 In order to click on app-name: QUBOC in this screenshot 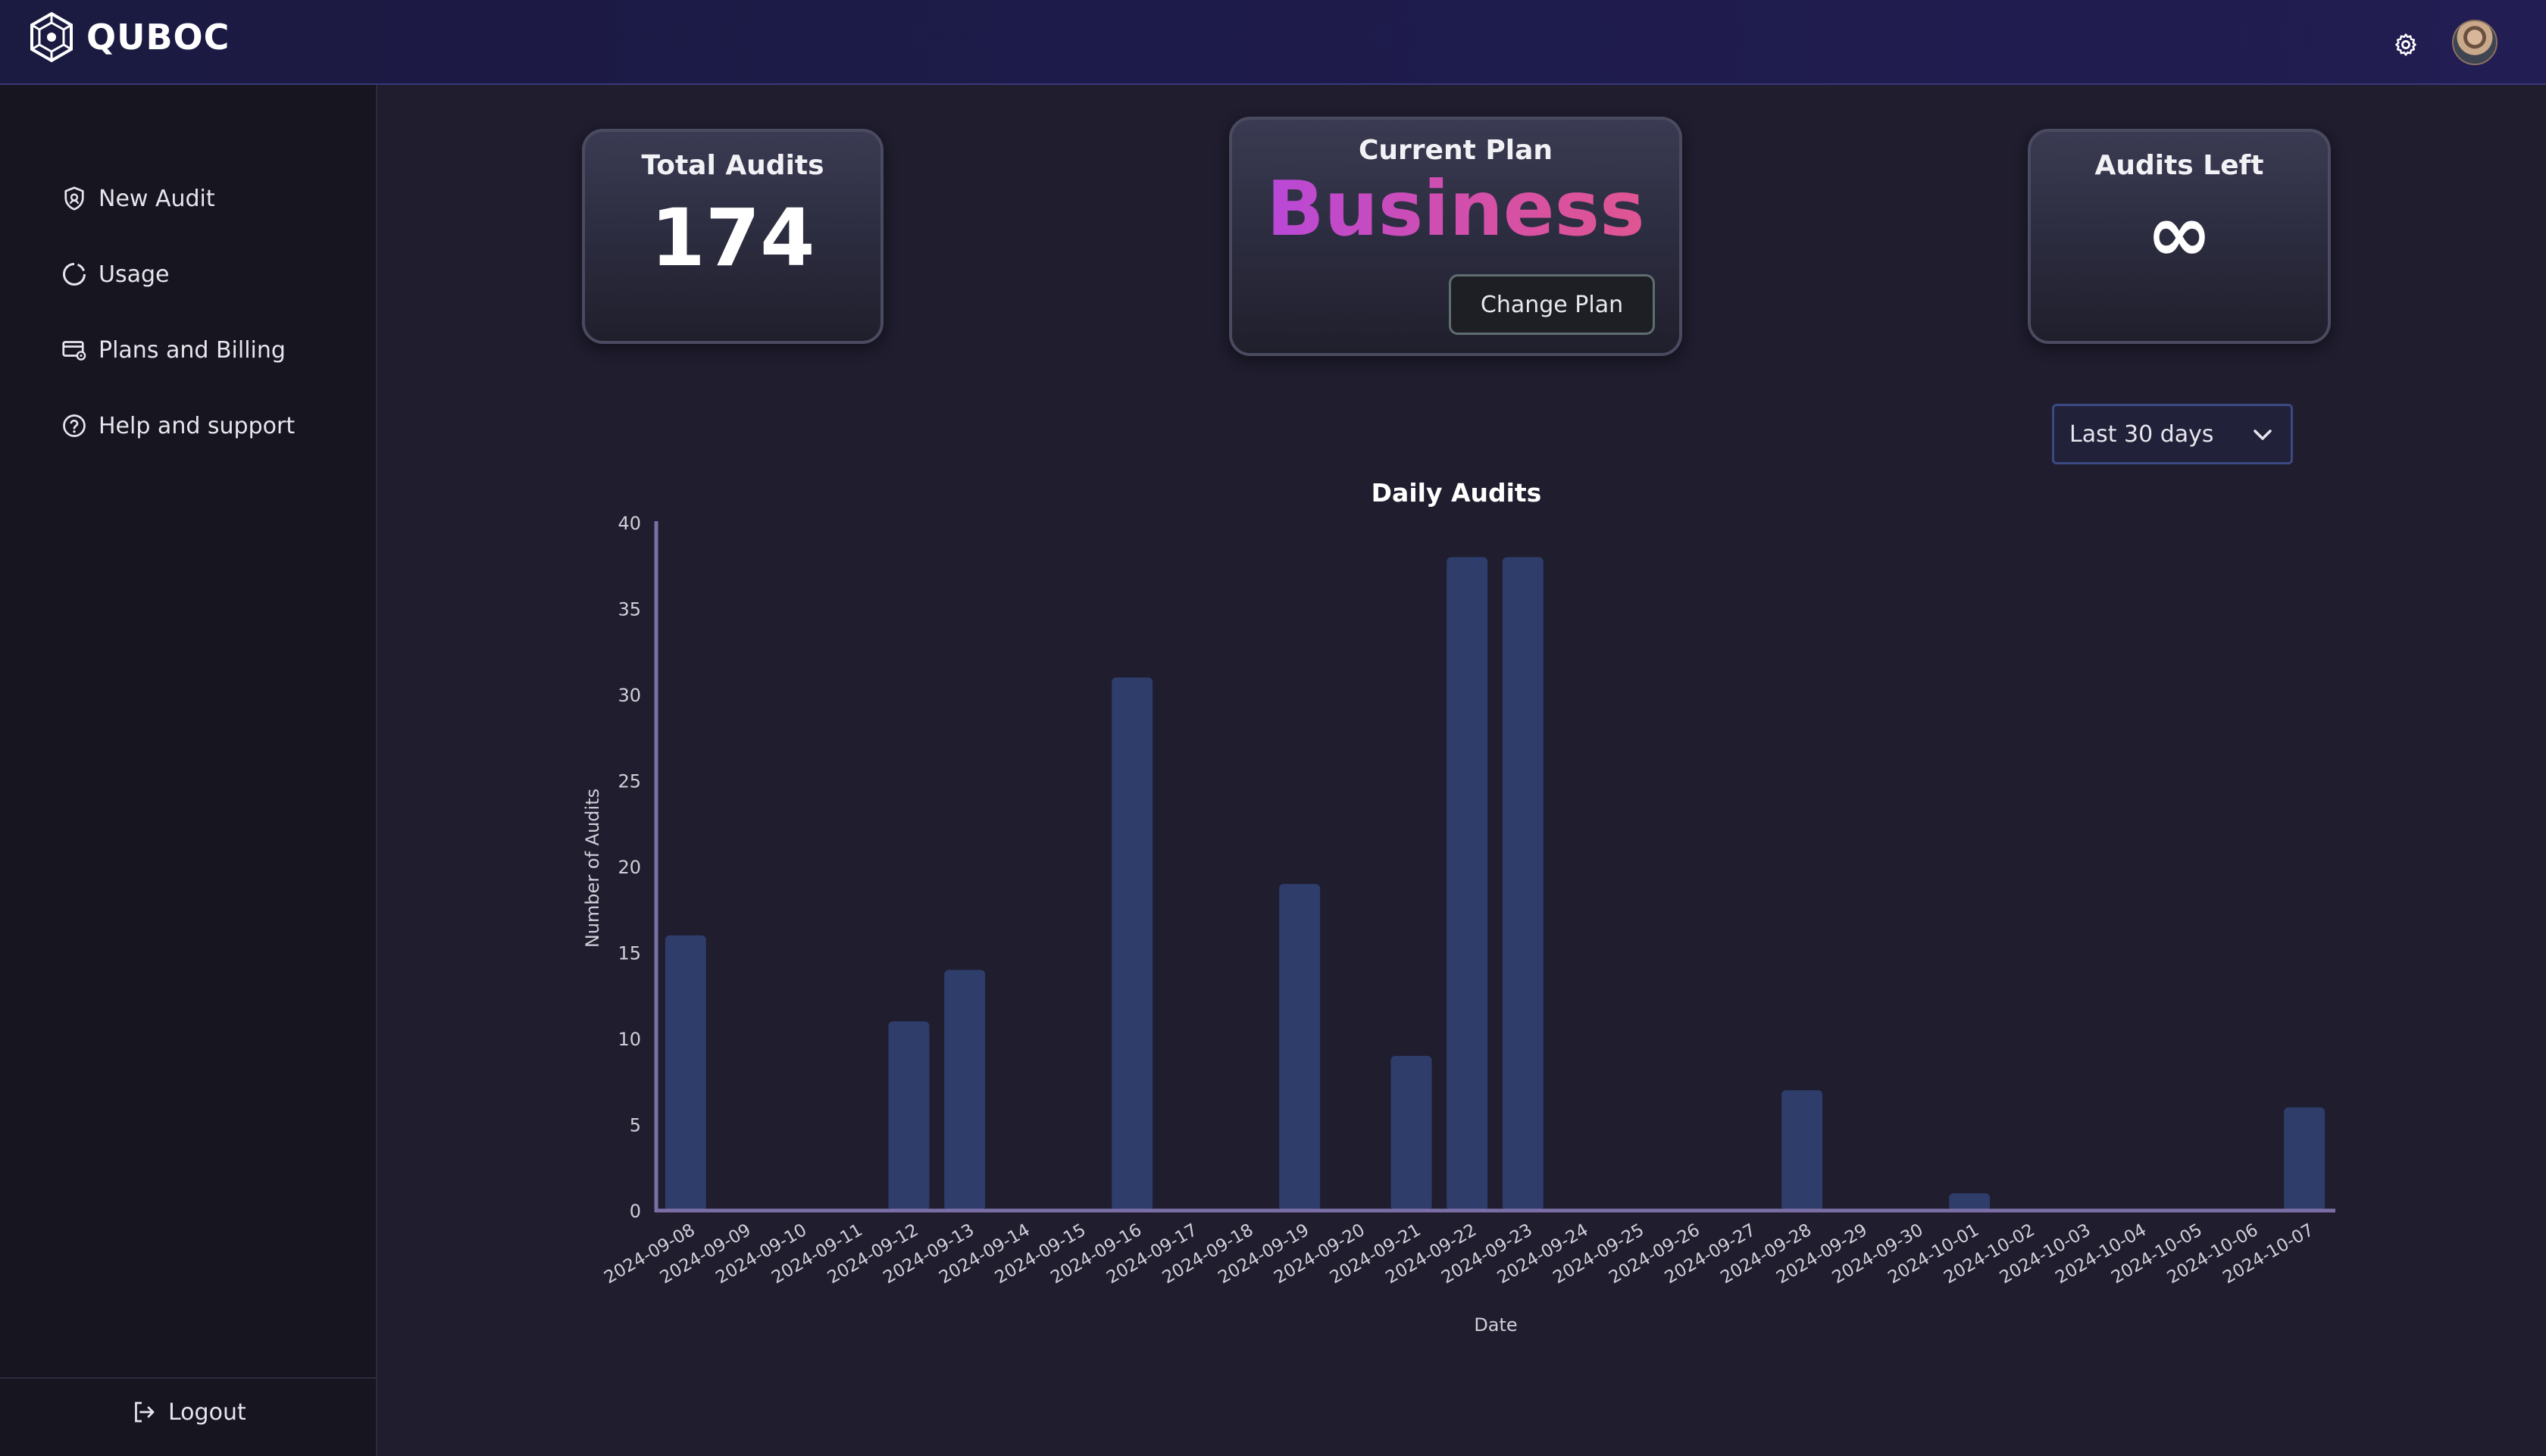, I will do `click(158, 37)`.